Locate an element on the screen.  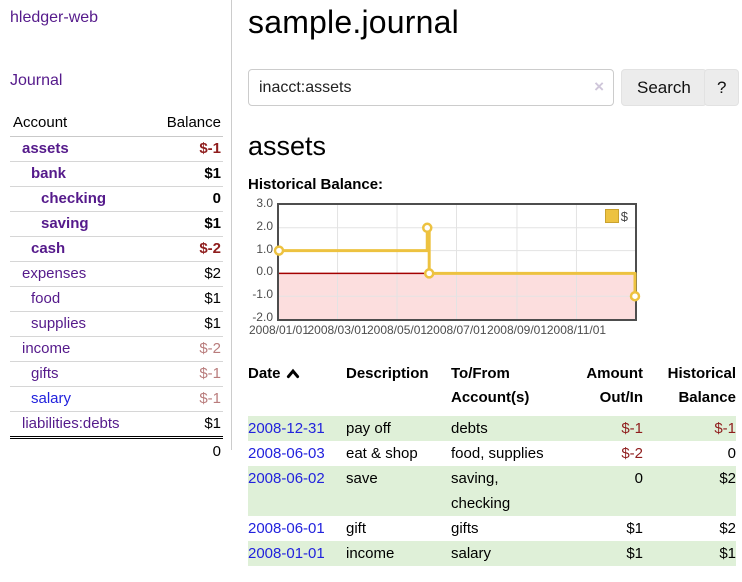
transaction-date-link: 2008-06-03 is located at coordinates (286, 453).